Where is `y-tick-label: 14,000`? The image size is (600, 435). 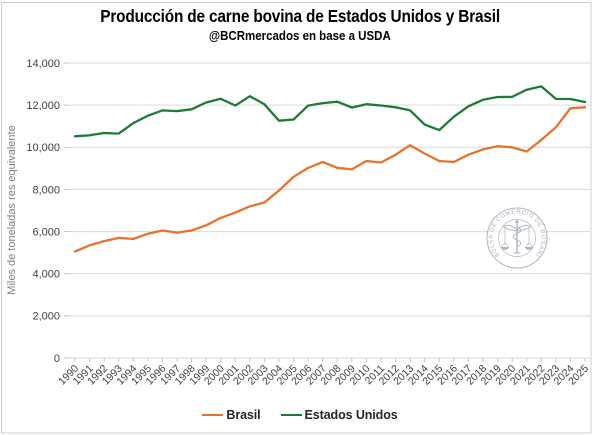
y-tick-label: 14,000 is located at coordinates (43, 64).